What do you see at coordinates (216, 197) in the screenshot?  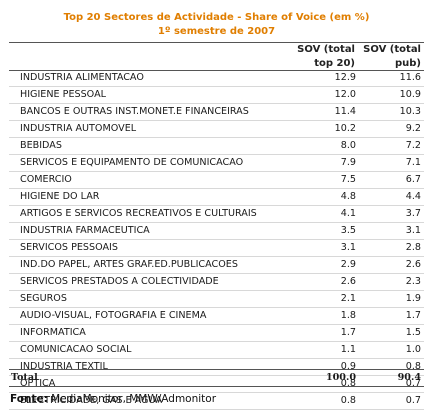 I see `table-row: HIGIENE DO LAR 4.8 4.4` at bounding box center [216, 197].